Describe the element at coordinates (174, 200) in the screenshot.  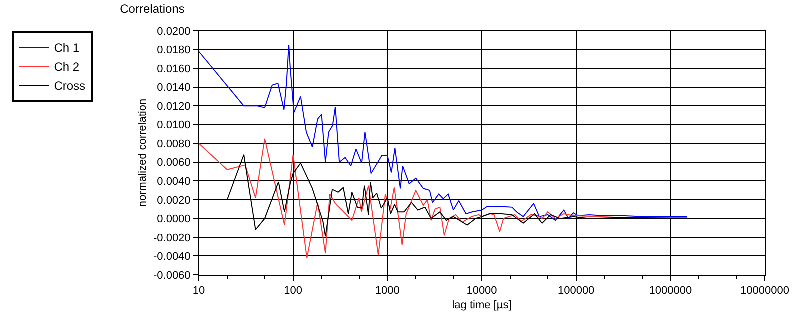
I see `y-tick-label: 0.0020` at that location.